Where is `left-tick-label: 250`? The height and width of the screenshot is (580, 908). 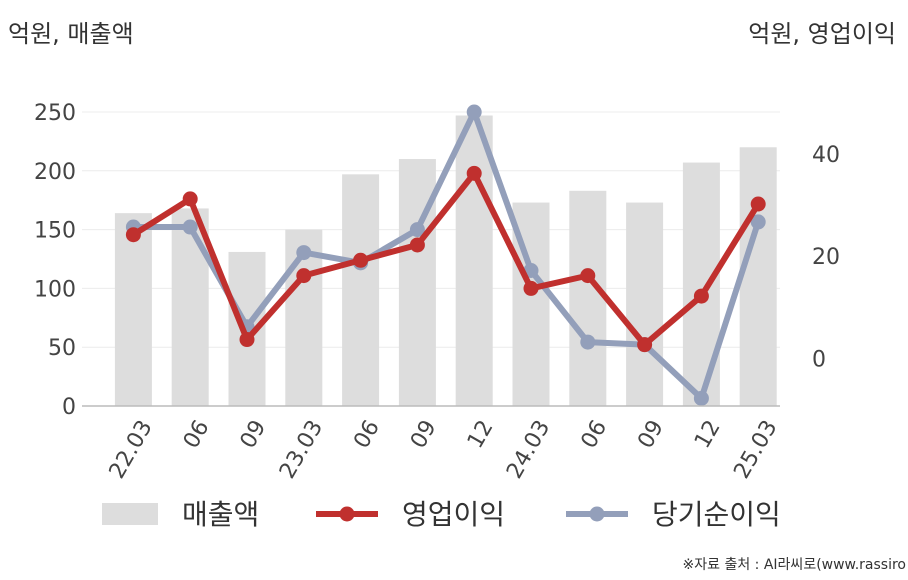
left-tick-label: 250 is located at coordinates (55, 113).